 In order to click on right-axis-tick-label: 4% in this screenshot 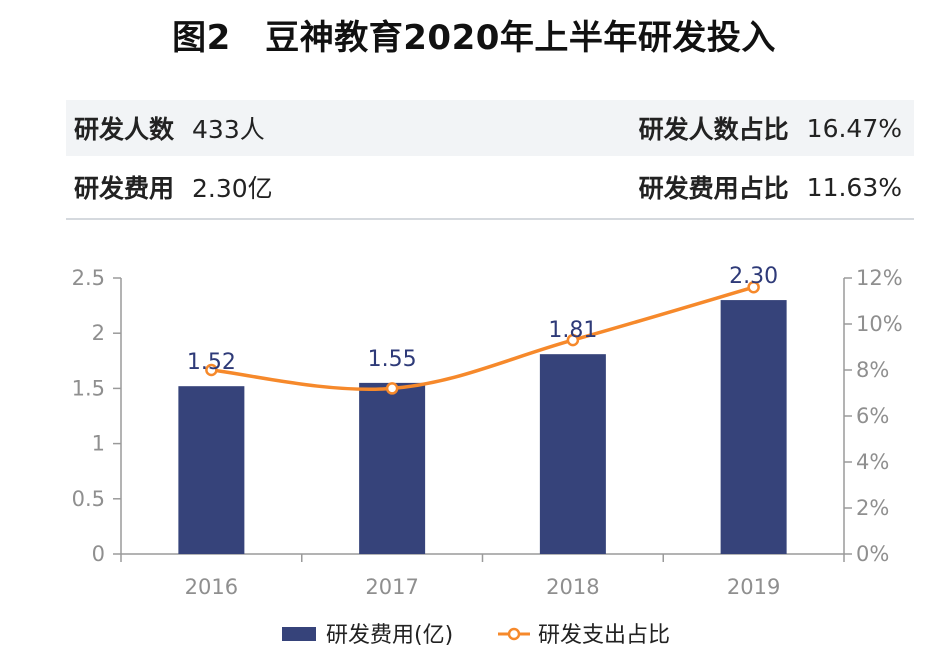, I will do `click(872, 462)`.